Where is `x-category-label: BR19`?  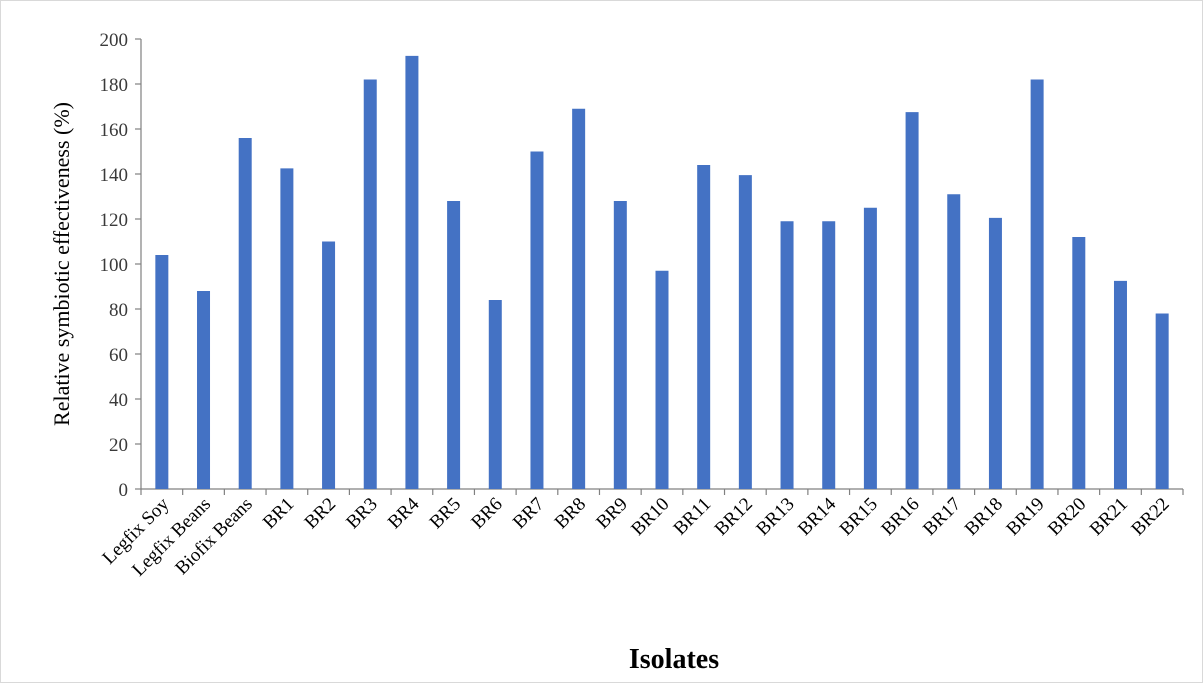
x-category-label: BR19 is located at coordinates (1025, 517).